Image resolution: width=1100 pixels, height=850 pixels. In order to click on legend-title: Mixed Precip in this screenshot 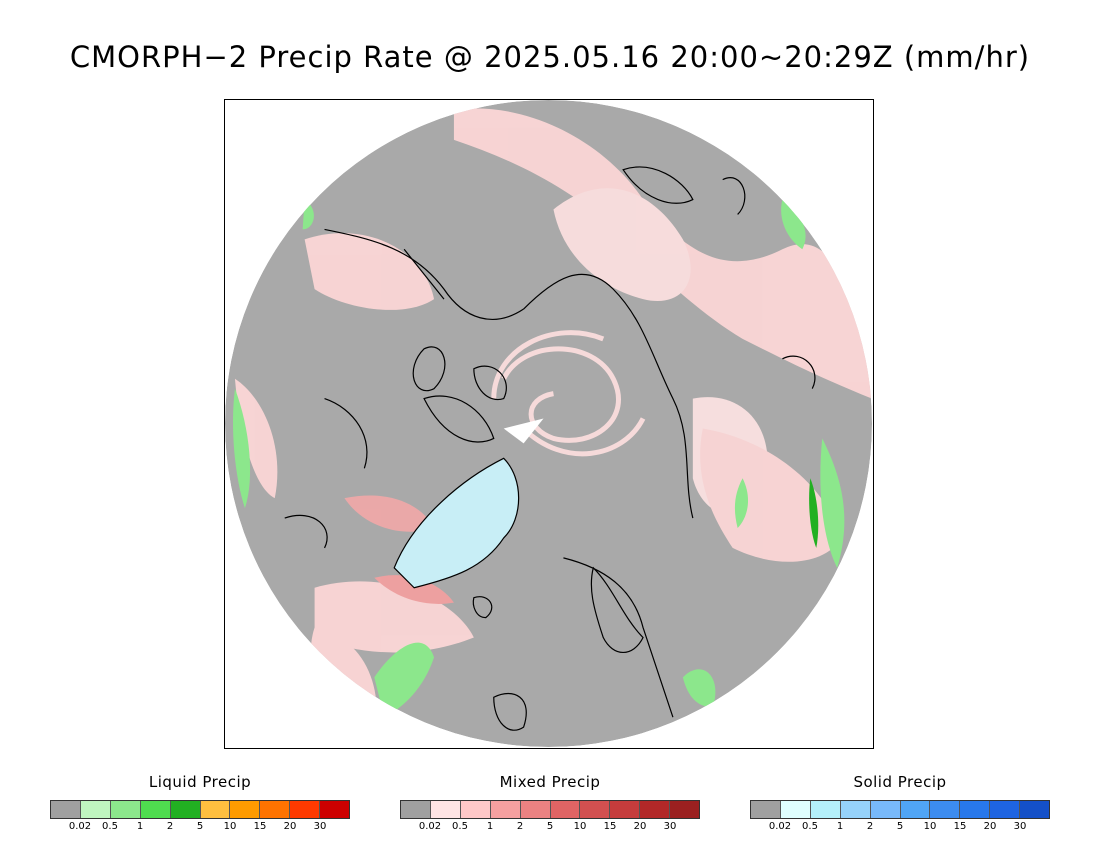, I will do `click(550, 782)`.